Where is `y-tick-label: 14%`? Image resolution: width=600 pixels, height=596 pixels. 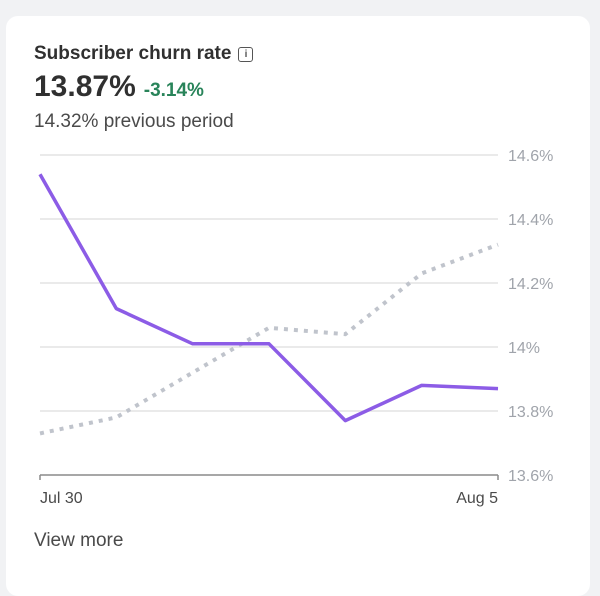 y-tick-label: 14% is located at coordinates (524, 348).